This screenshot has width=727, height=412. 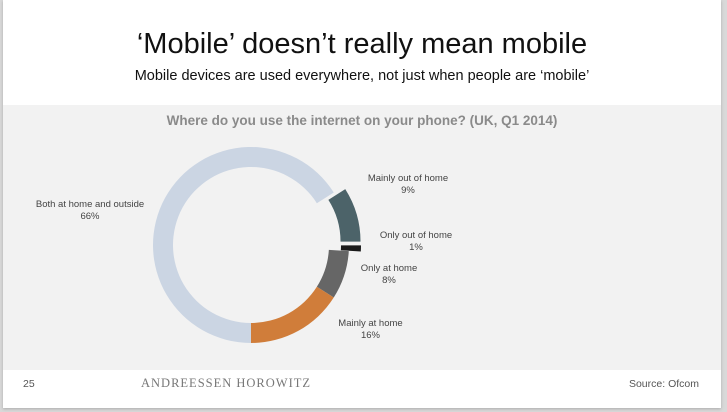 I want to click on slice-only-out-of-home, so click(x=350, y=248).